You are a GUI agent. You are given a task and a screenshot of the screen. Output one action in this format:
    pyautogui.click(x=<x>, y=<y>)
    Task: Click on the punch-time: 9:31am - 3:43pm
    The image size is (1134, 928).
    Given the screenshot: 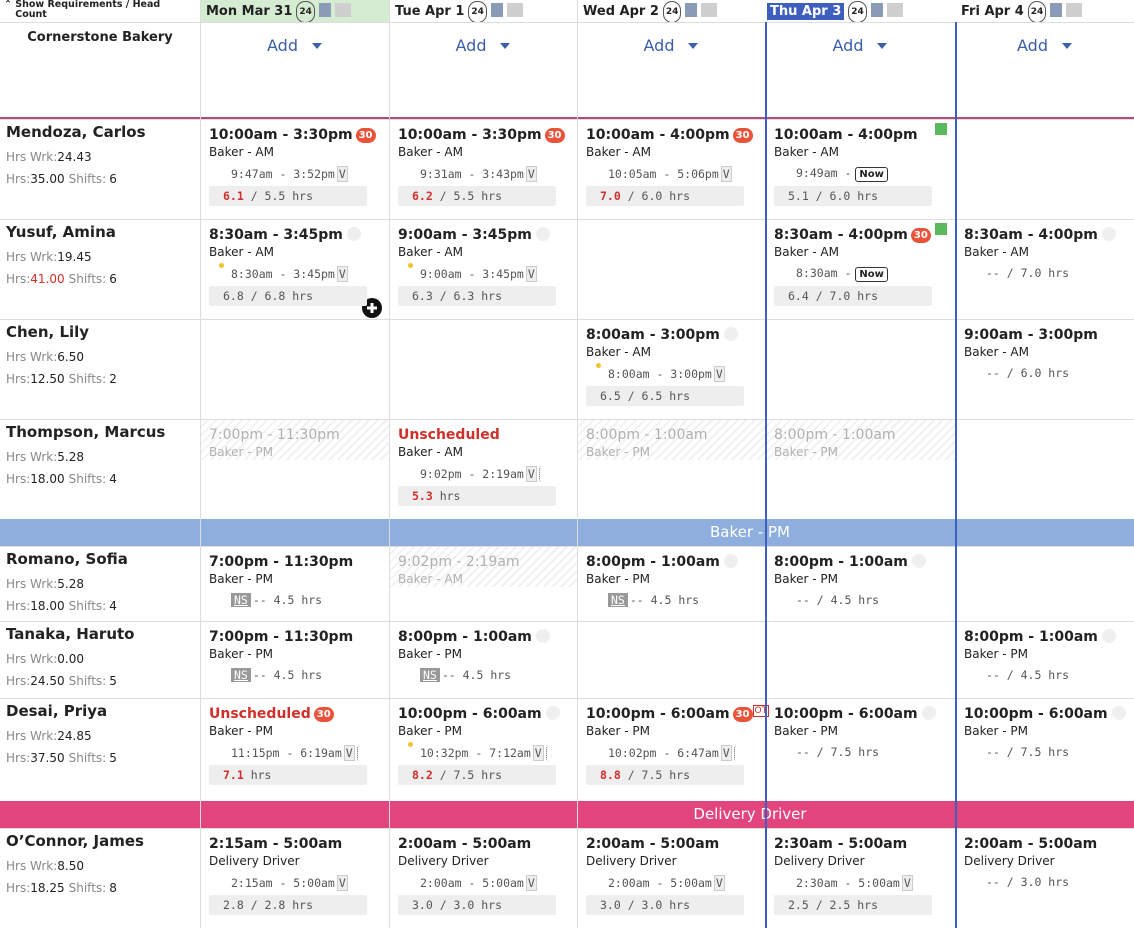 What is the action you would take?
    pyautogui.click(x=472, y=174)
    